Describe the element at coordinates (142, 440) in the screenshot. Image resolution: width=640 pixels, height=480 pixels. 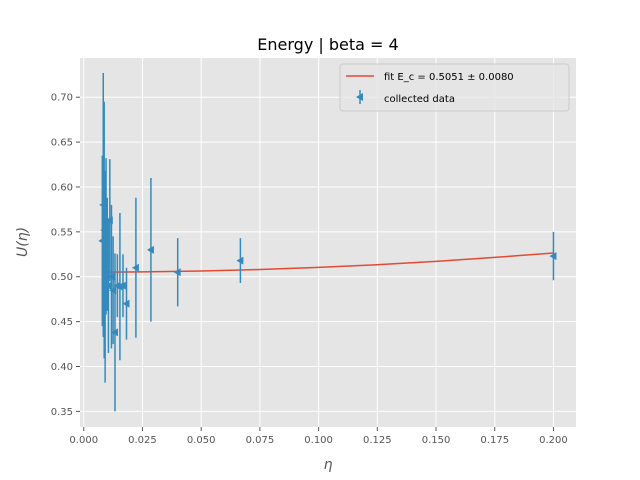
I see `x-tick-label: 0.025` at that location.